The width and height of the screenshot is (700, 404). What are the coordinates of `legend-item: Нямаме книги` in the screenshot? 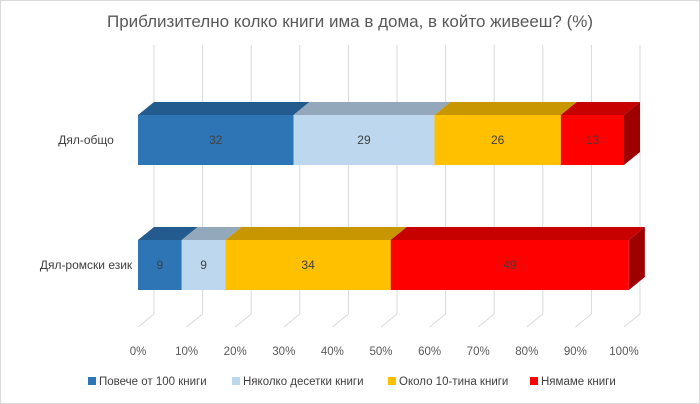 It's located at (573, 382).